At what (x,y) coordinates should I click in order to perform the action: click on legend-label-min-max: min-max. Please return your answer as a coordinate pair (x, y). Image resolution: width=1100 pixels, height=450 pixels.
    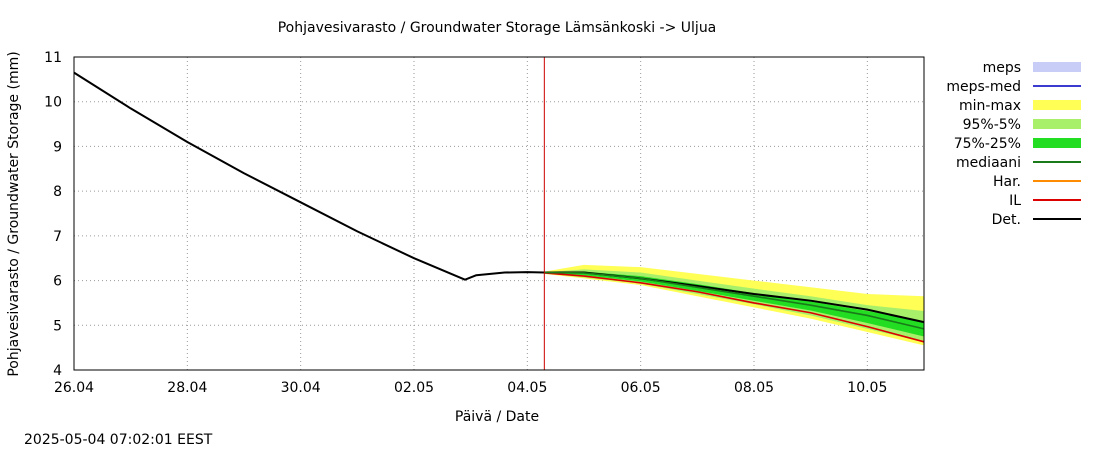
    Looking at the image, I should click on (990, 106).